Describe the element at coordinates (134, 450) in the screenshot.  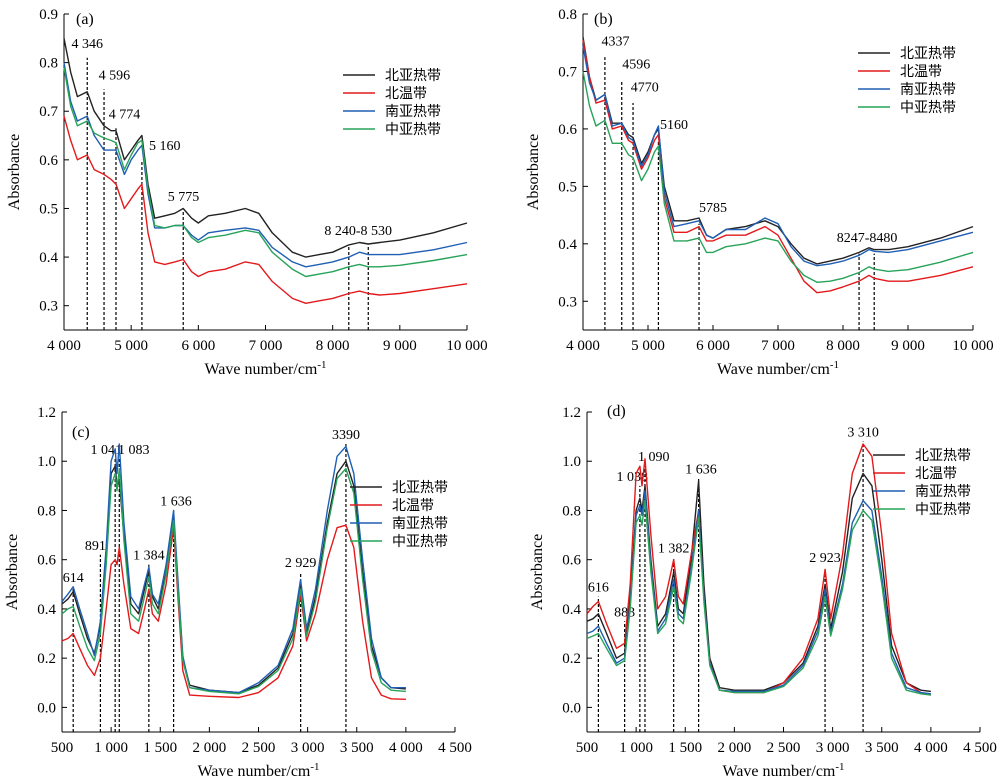
I see `marker-label: 1 083` at that location.